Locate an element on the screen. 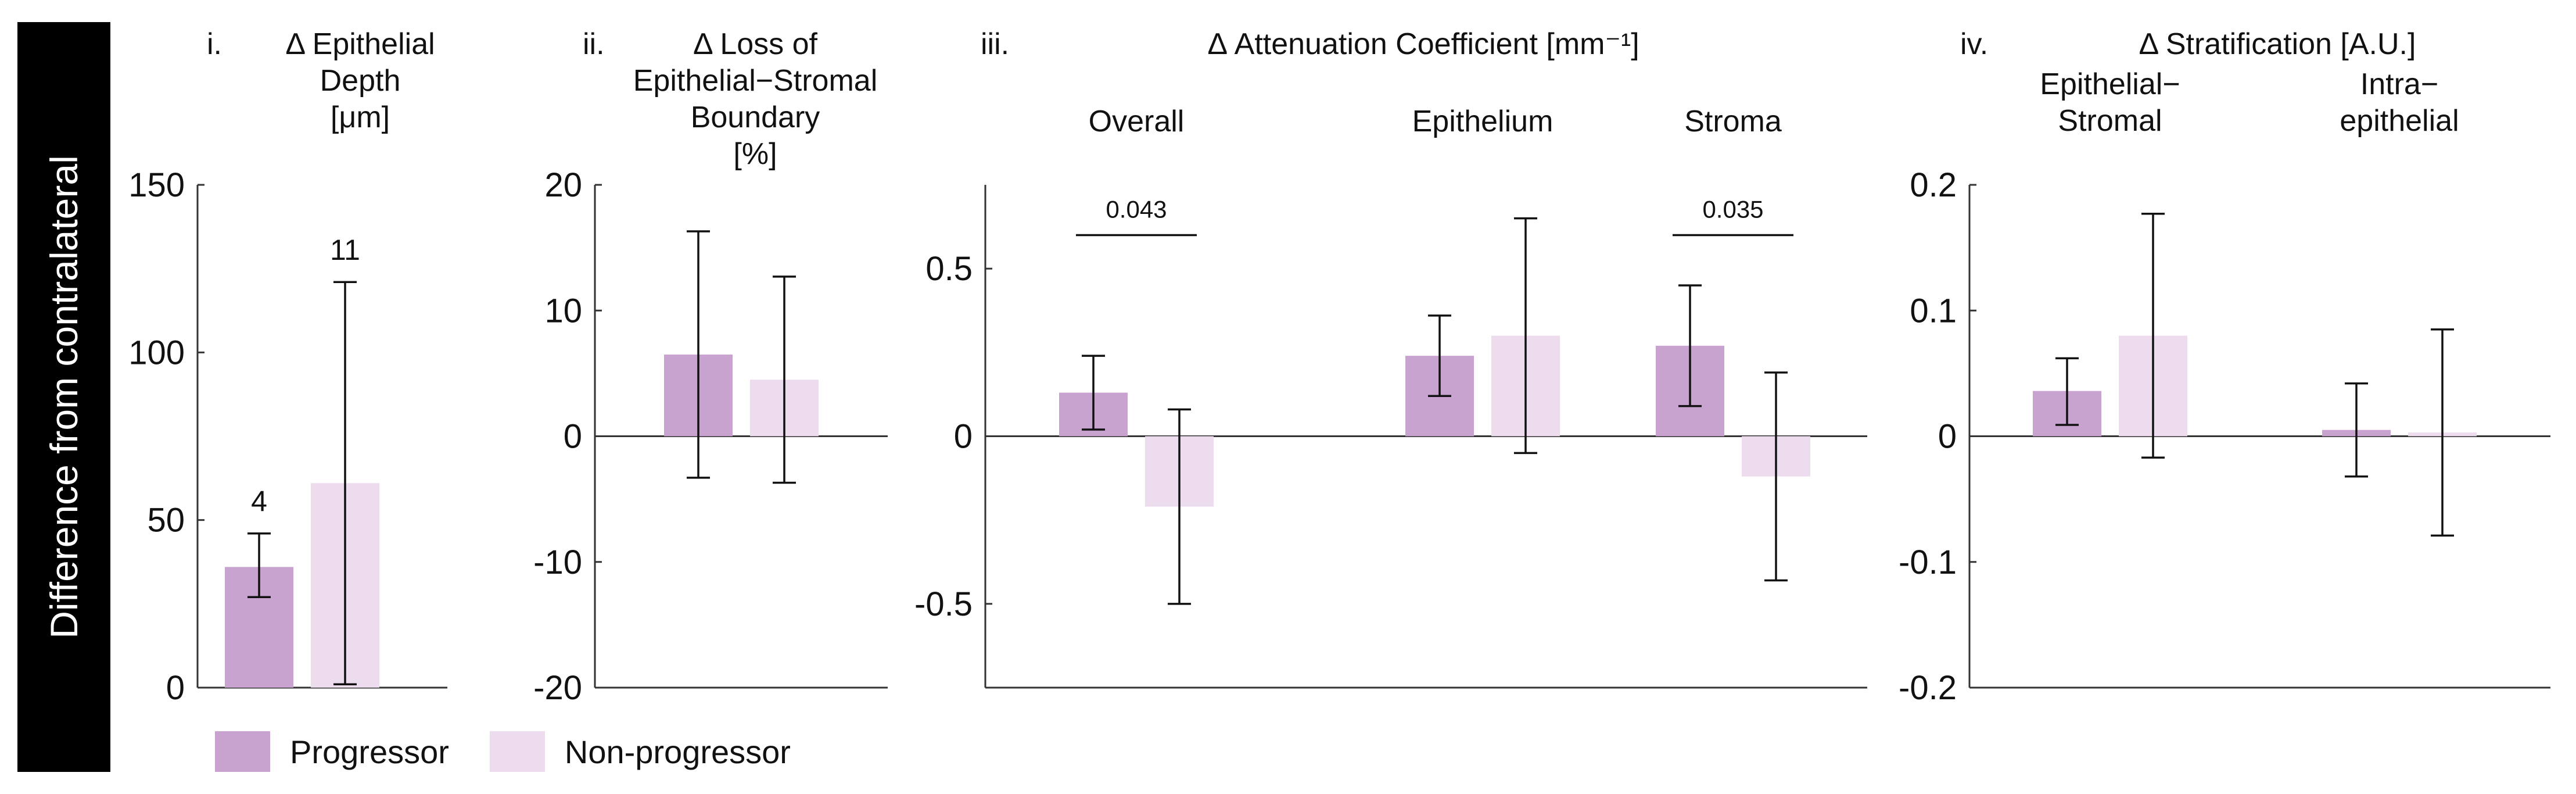 The image size is (2576, 794). legend-item-non-progressor: Non-progressor is located at coordinates (640, 751).